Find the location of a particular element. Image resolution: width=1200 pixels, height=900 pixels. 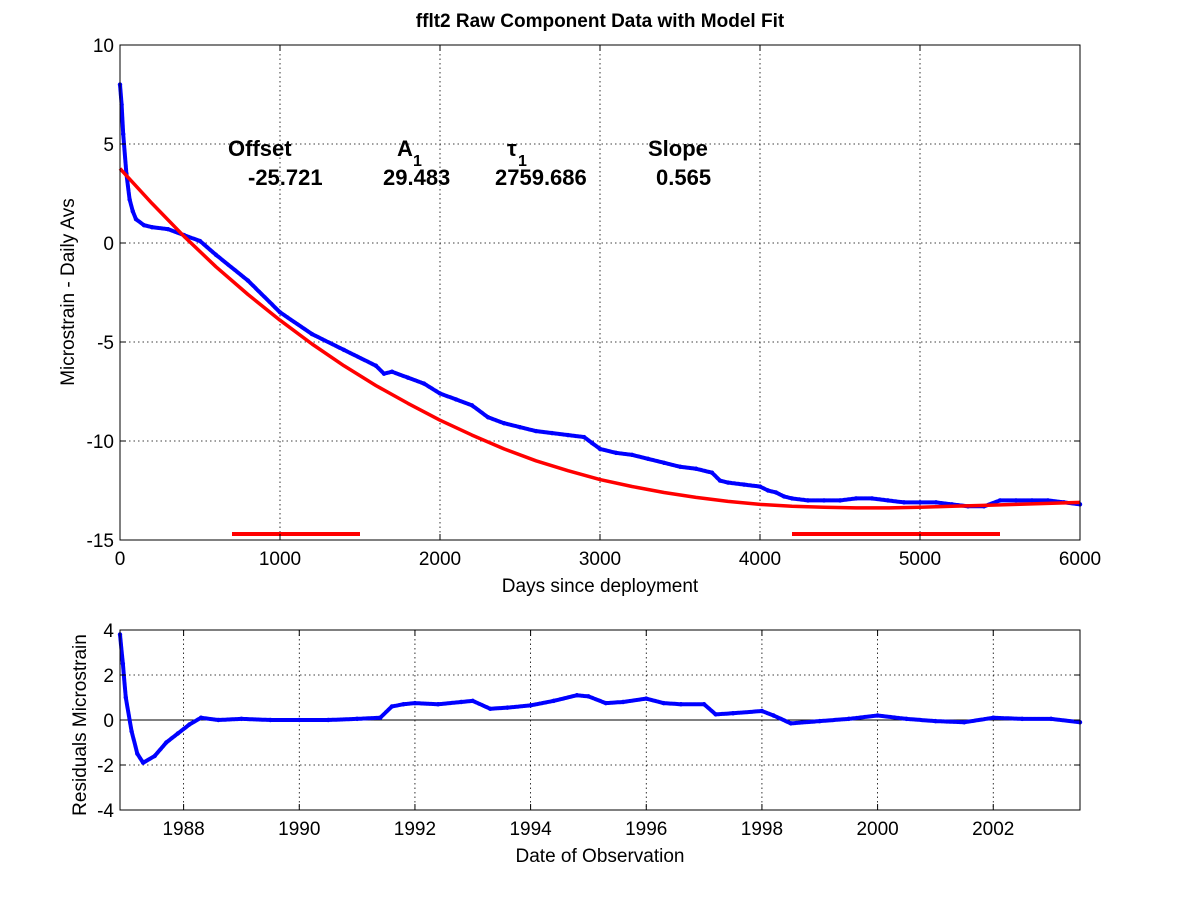

y-tick-label: 10 is located at coordinates (103, 46).